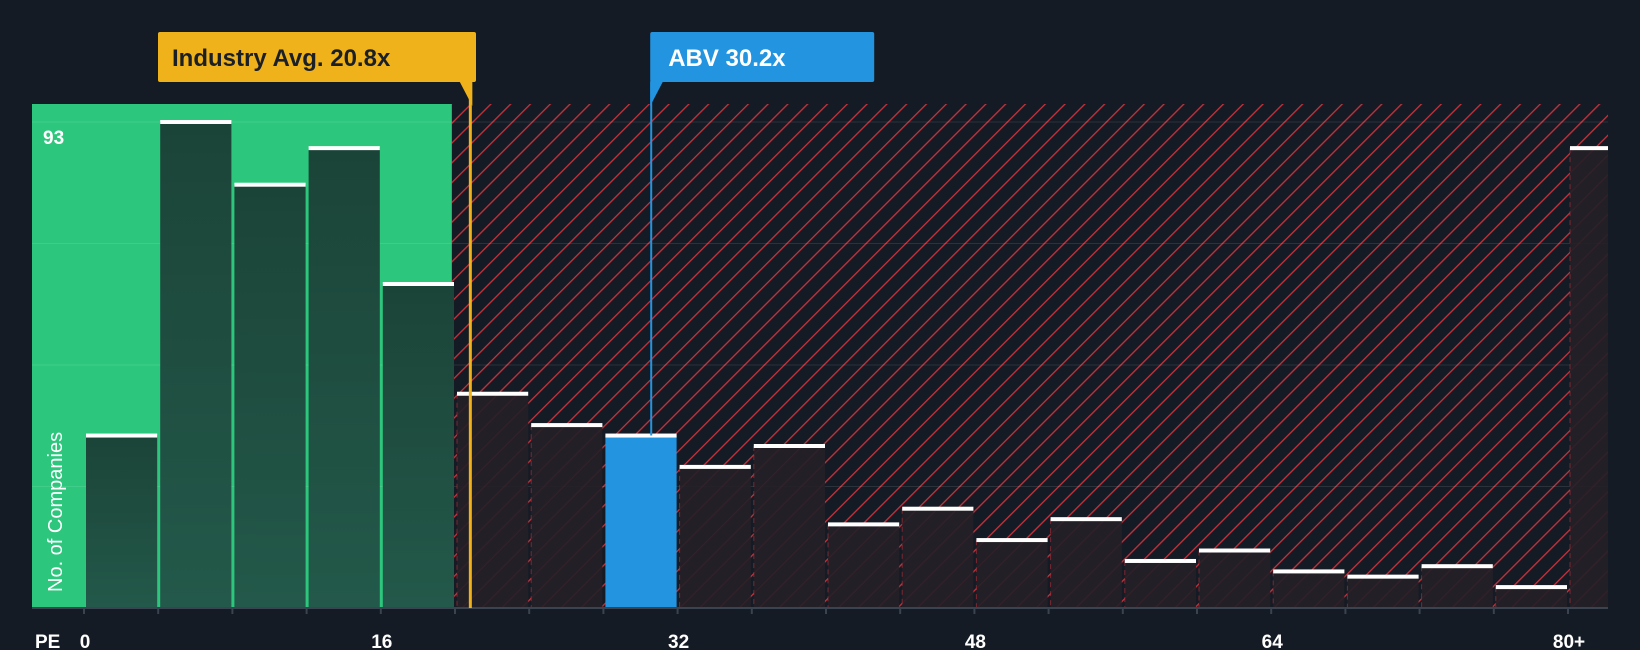 Image resolution: width=1640 pixels, height=650 pixels. Describe the element at coordinates (53, 138) in the screenshot. I see `y-max-label: 93` at that location.